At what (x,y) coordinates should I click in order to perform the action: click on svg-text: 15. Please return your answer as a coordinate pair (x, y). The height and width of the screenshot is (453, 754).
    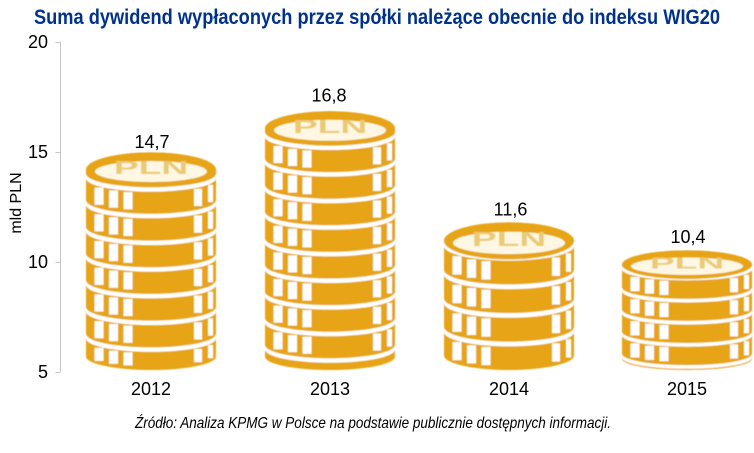
    Looking at the image, I should click on (38, 152).